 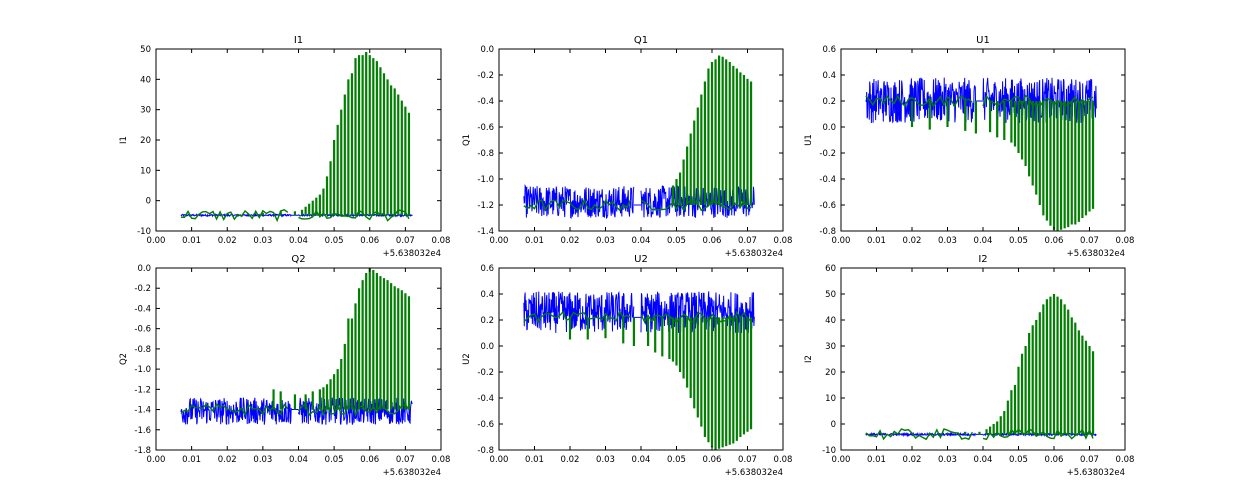 What do you see at coordinates (809, 359) in the screenshot?
I see `y-axis-label: I2` at bounding box center [809, 359].